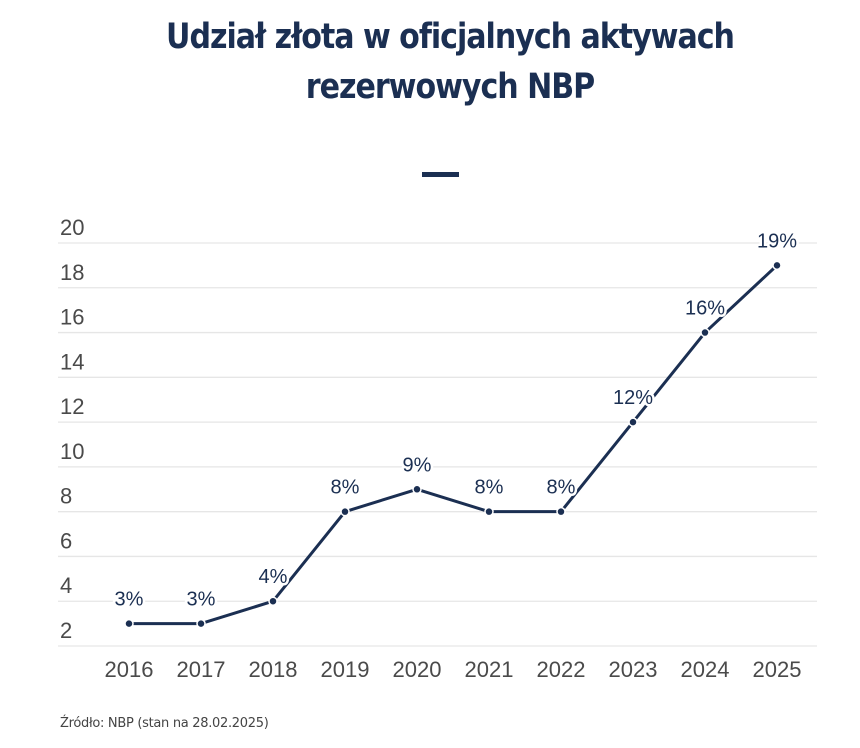 This screenshot has width=860, height=748. What do you see at coordinates (72, 272) in the screenshot?
I see `y-tick-label: 18` at bounding box center [72, 272].